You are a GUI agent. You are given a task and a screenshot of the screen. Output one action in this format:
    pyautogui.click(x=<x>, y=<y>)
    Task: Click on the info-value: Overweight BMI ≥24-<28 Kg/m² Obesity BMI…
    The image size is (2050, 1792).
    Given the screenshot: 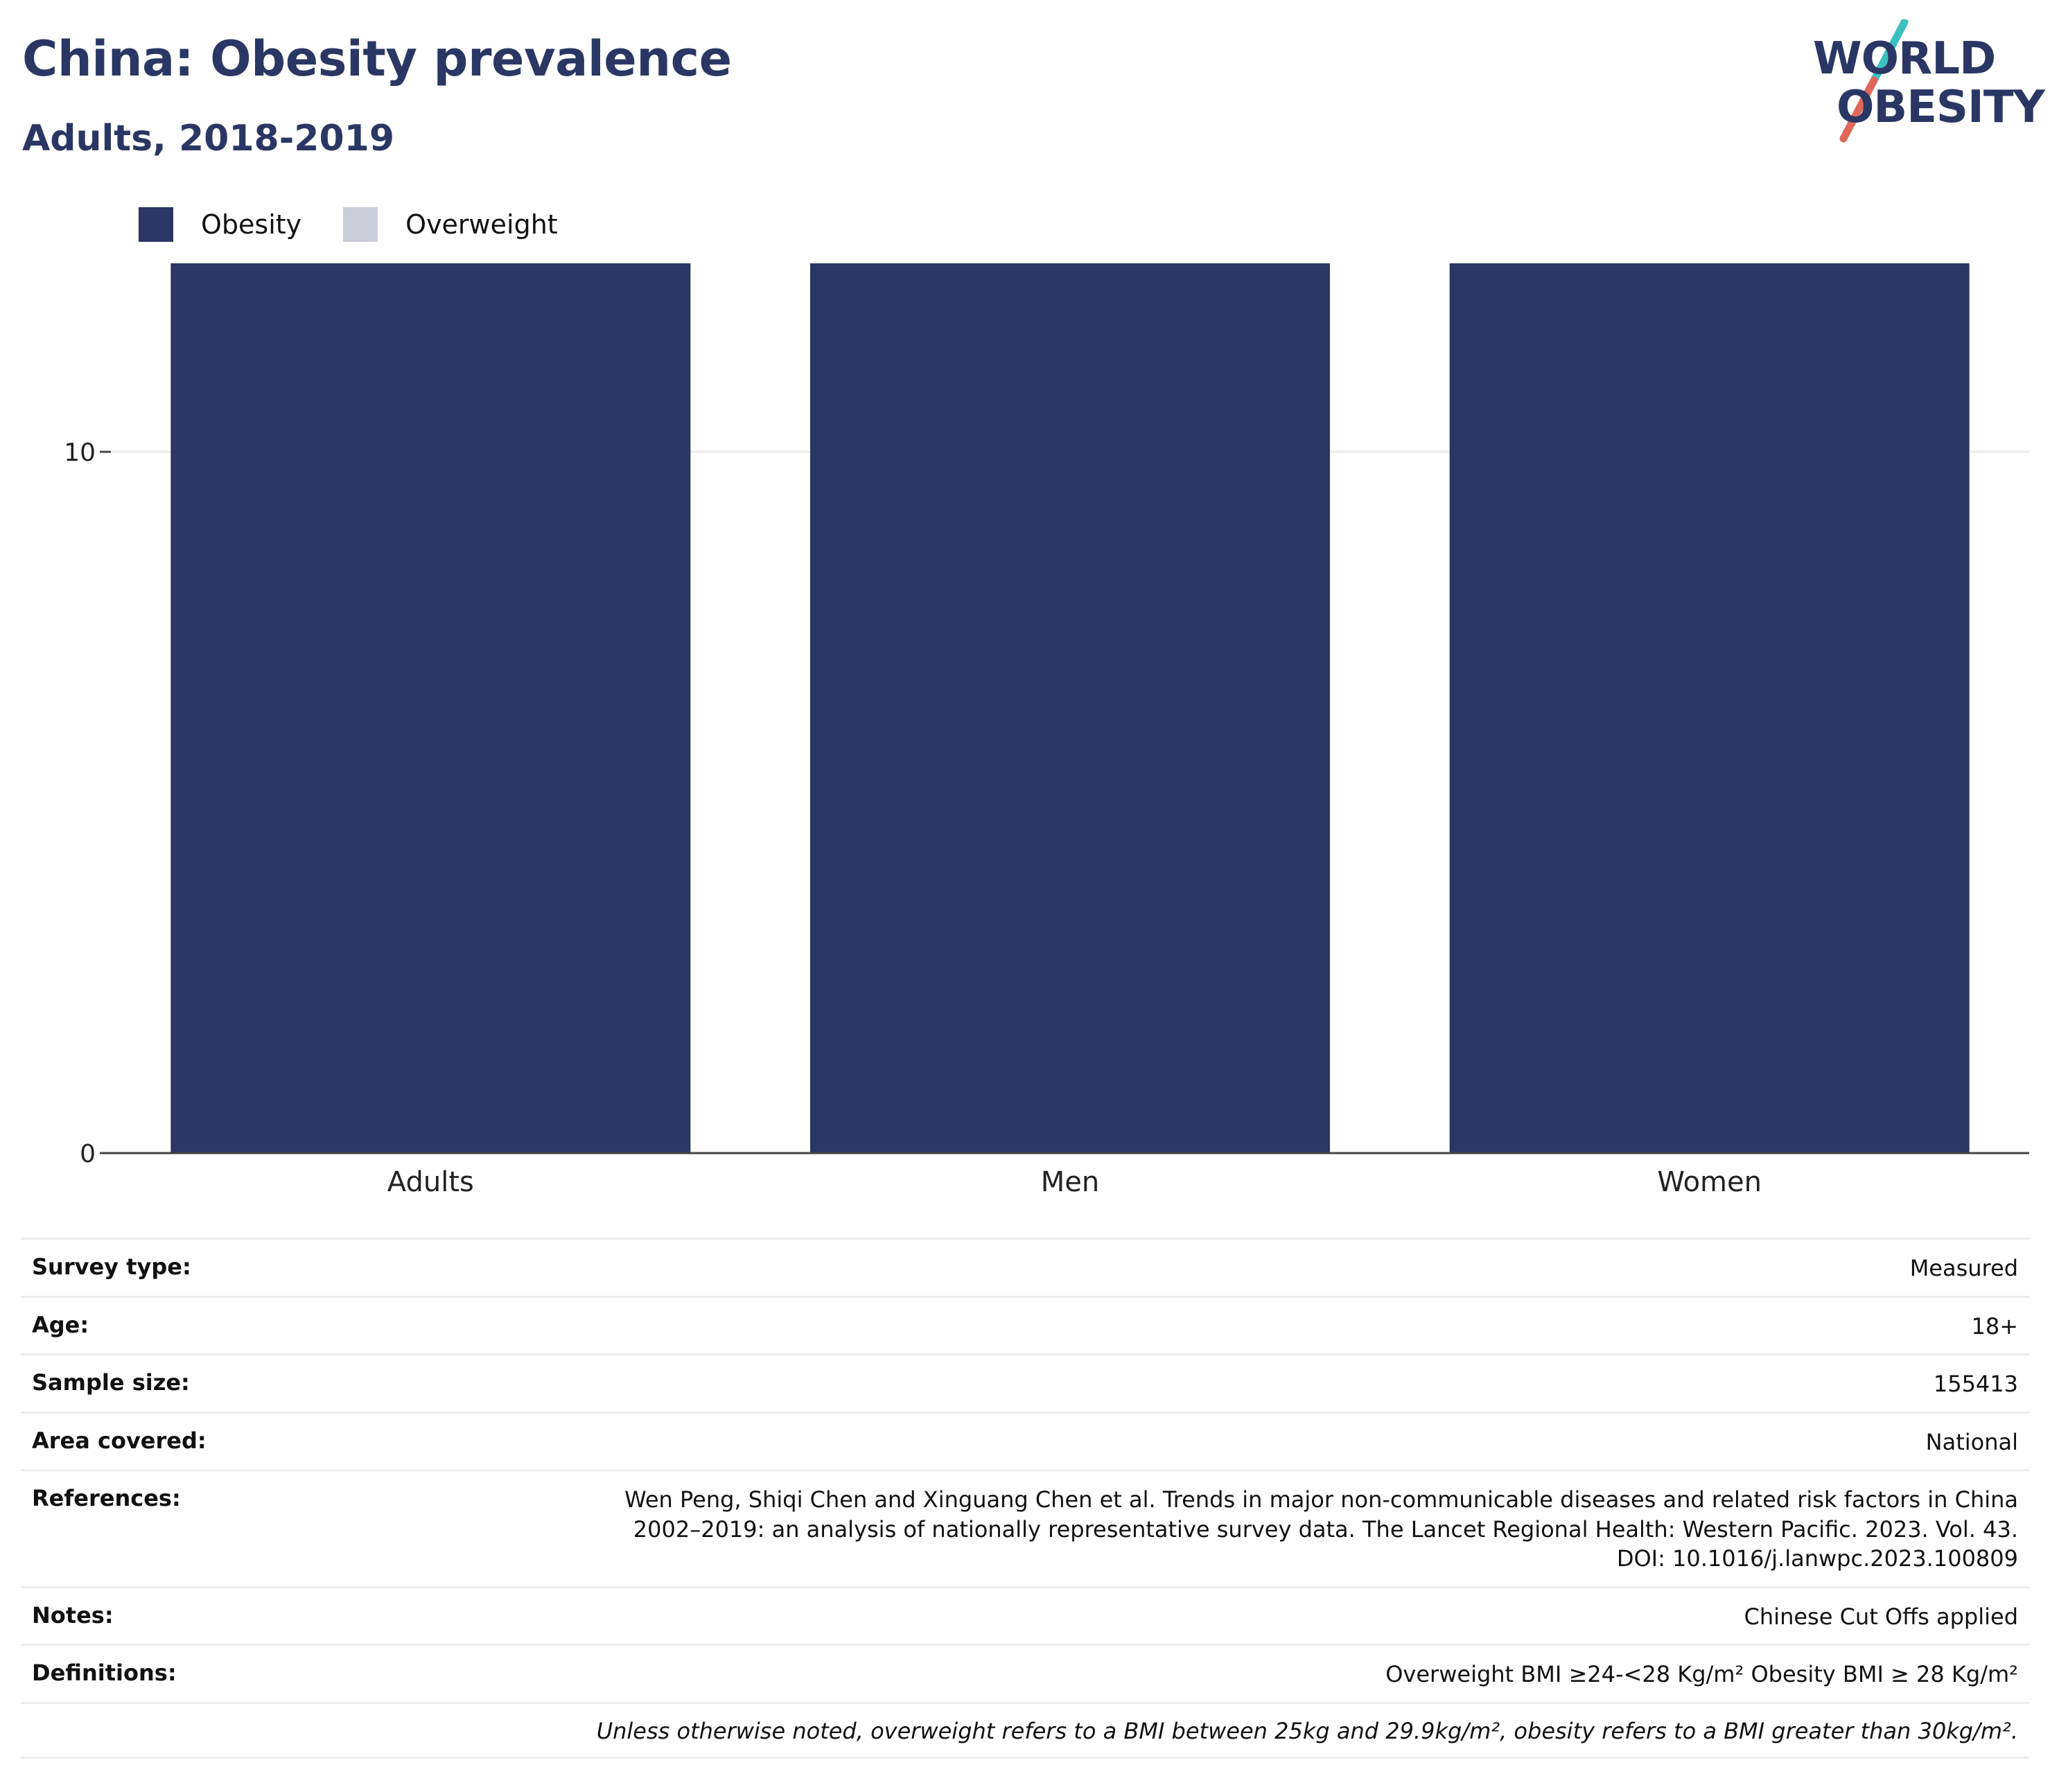 What is the action you would take?
    pyautogui.click(x=1701, y=1674)
    